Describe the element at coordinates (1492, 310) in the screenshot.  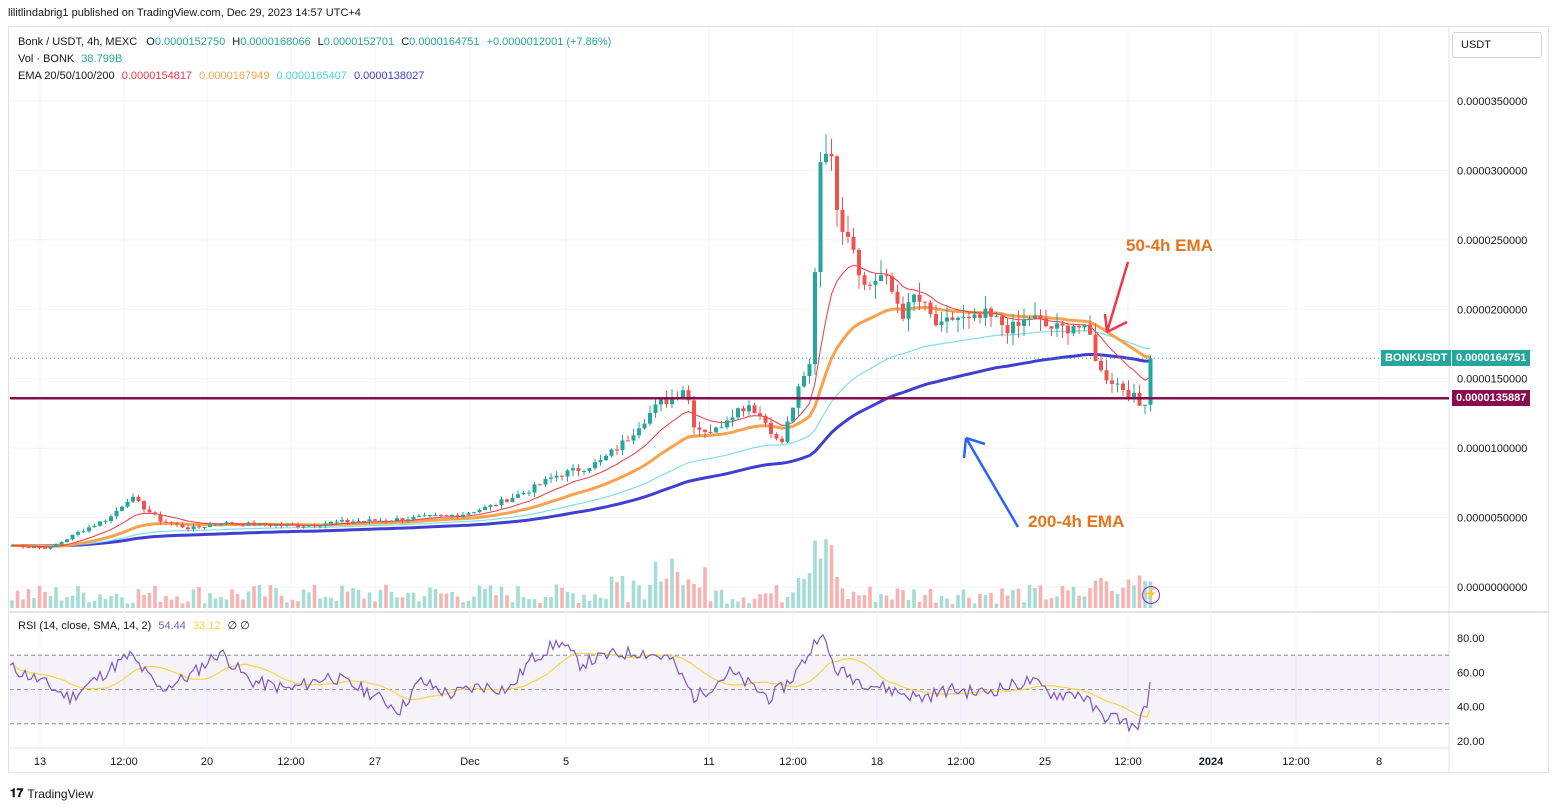
I see `price-tick-label: 0.0000200000` at that location.